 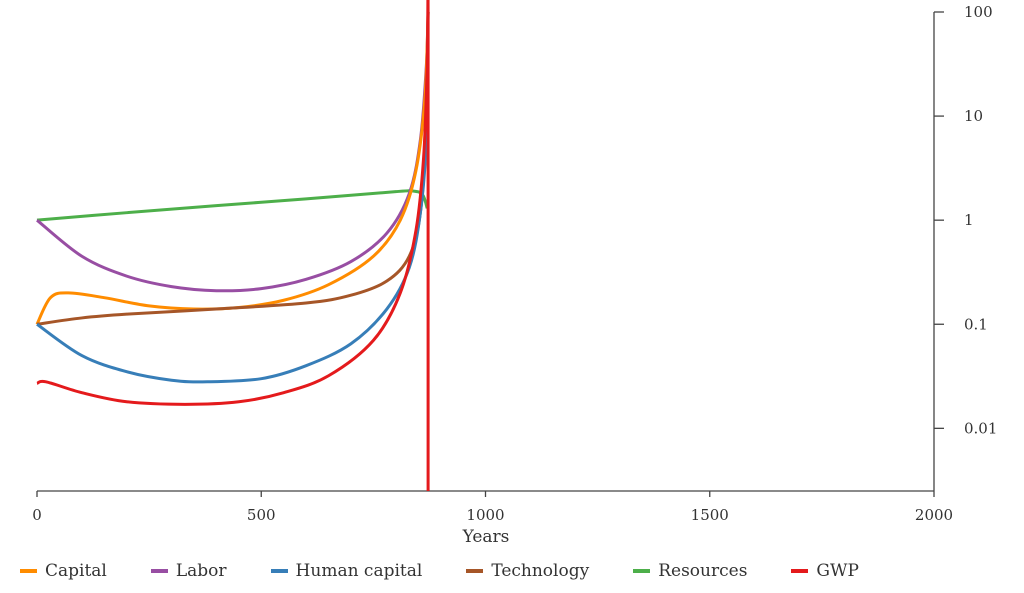 I want to click on legend-item: Capital, so click(x=63, y=571).